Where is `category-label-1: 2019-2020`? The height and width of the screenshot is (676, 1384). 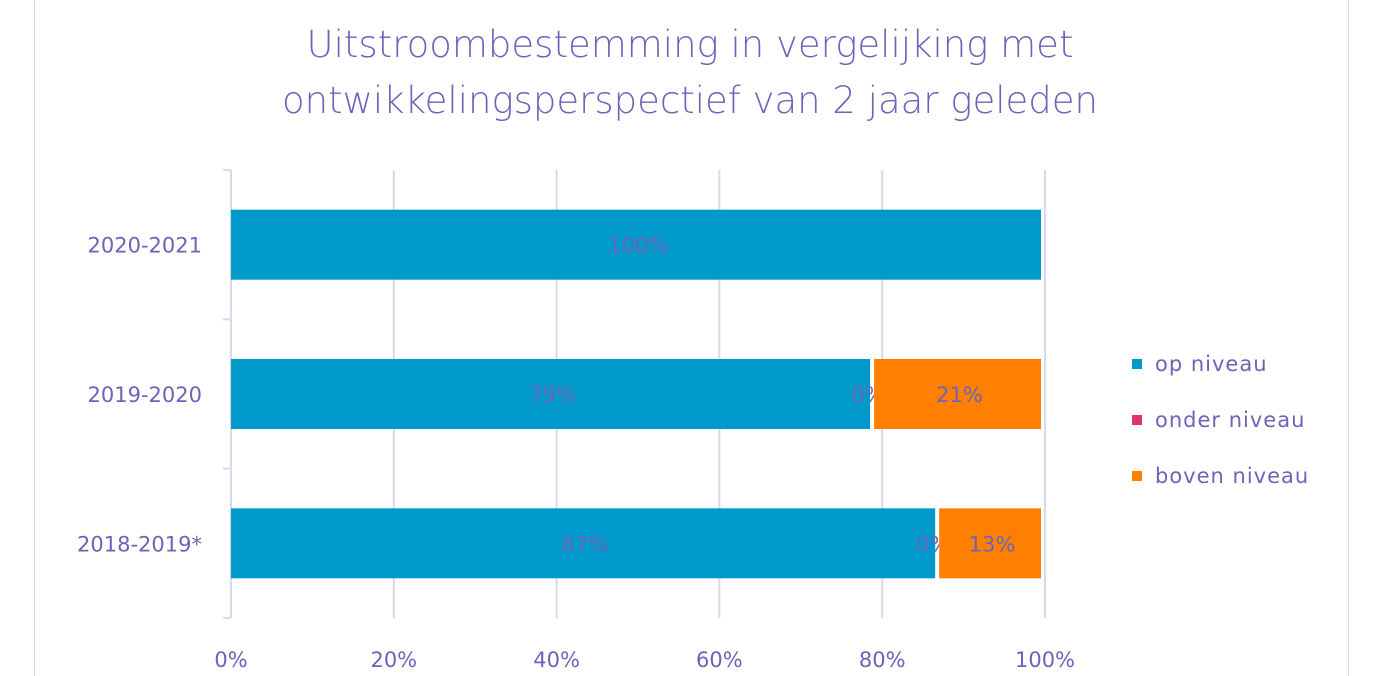
category-label-1: 2019-2020 is located at coordinates (145, 395).